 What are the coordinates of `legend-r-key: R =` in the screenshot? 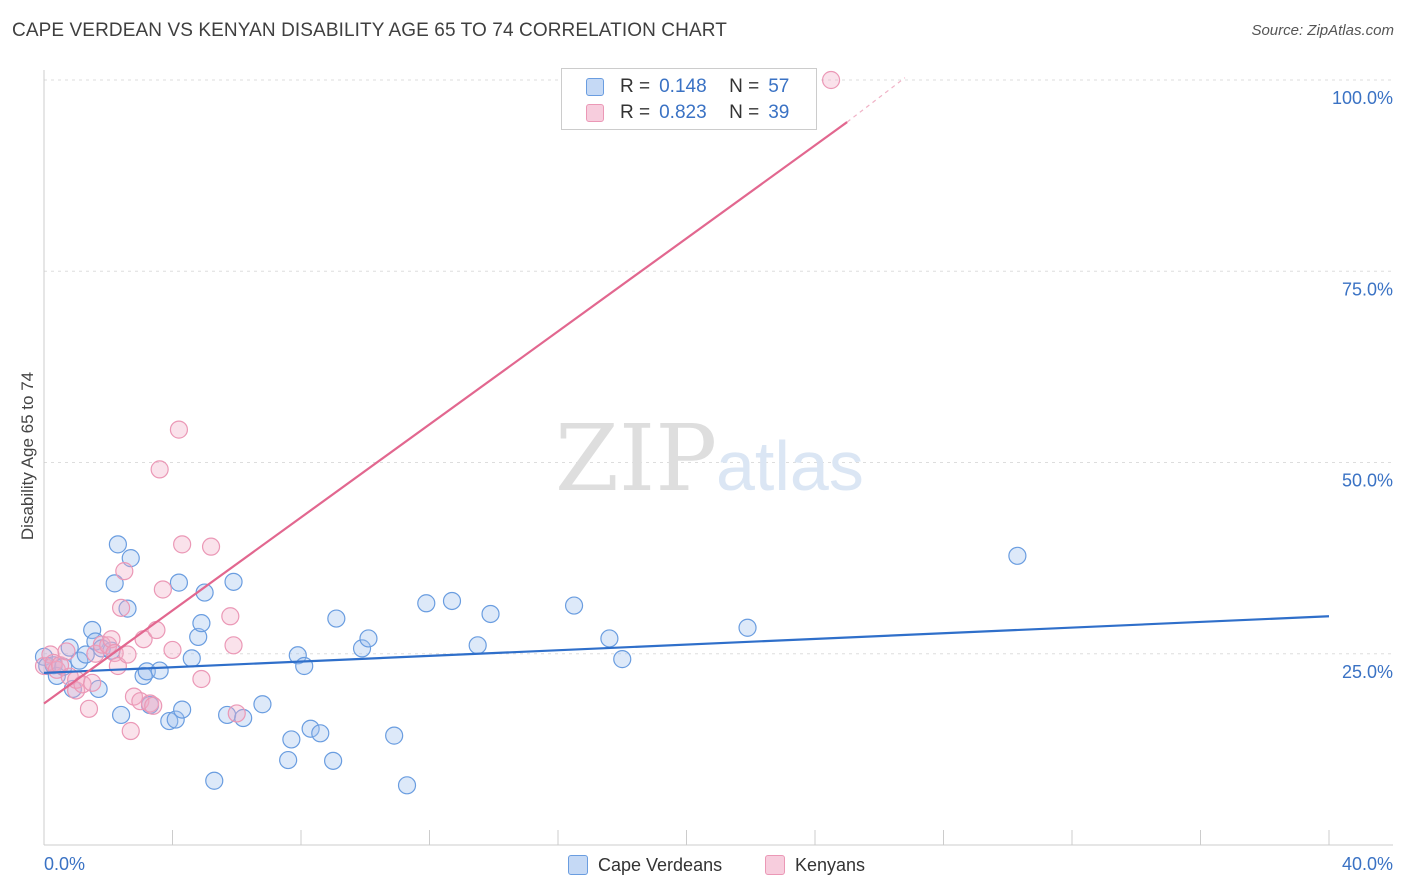 It's located at (635, 86).